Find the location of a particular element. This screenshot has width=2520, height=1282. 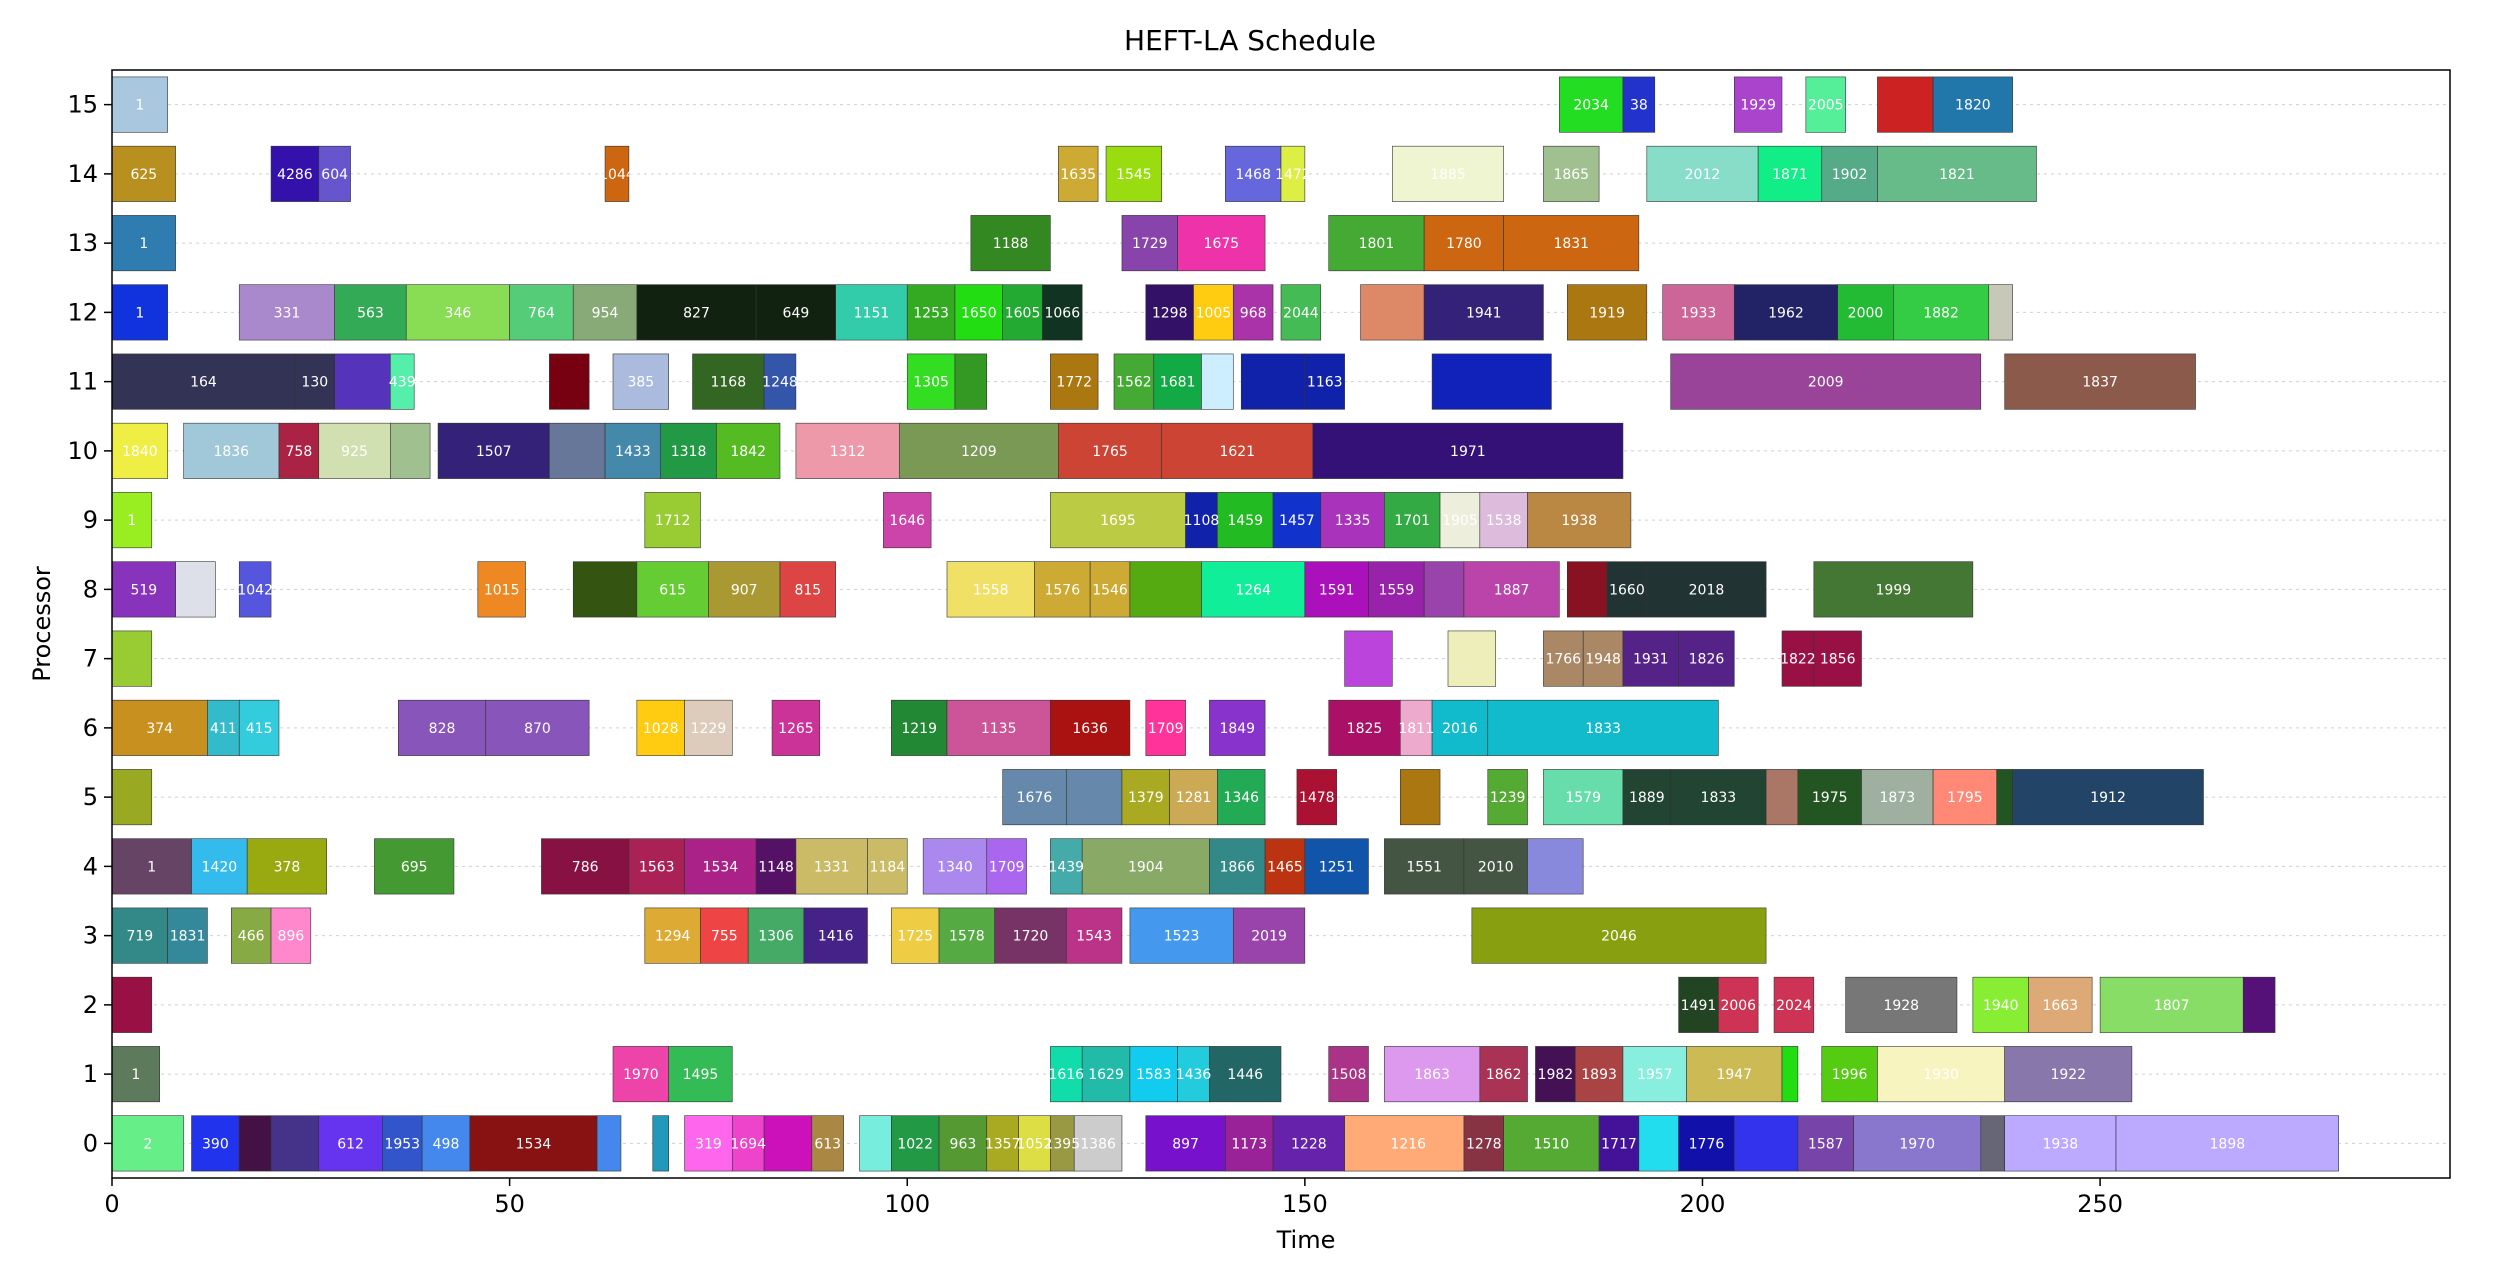

task-label: 1821 is located at coordinates (1957, 175).